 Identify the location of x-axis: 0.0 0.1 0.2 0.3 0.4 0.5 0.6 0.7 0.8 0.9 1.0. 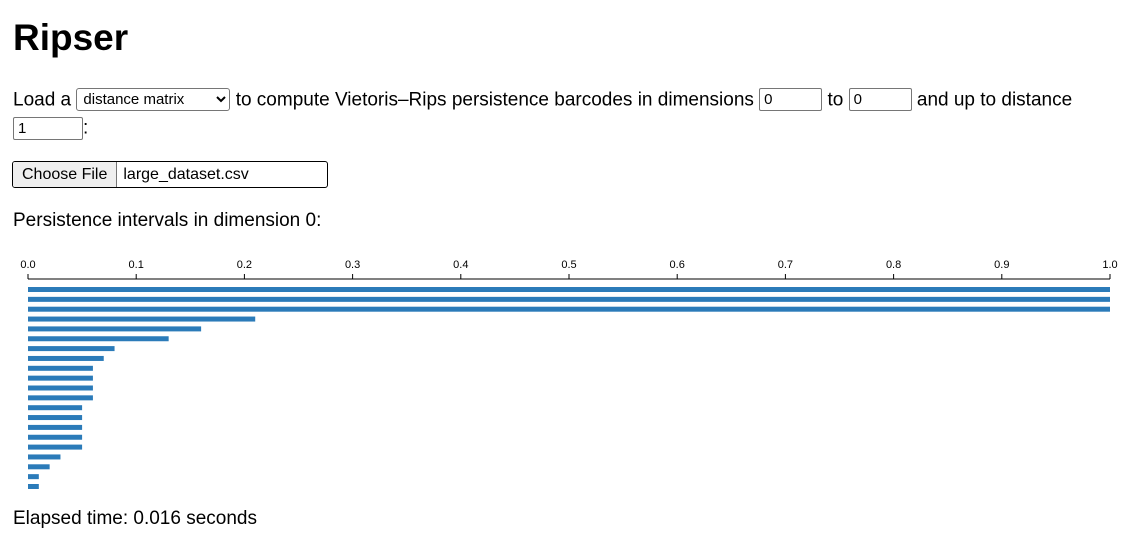
(569, 269).